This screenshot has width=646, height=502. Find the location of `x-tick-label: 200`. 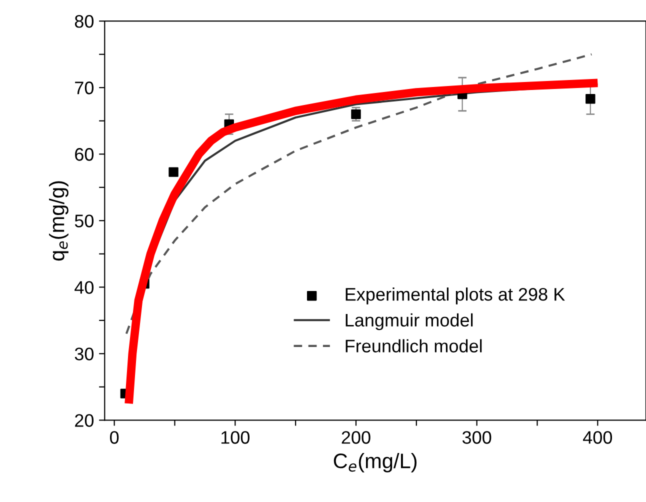

x-tick-label: 200 is located at coordinates (356, 437).